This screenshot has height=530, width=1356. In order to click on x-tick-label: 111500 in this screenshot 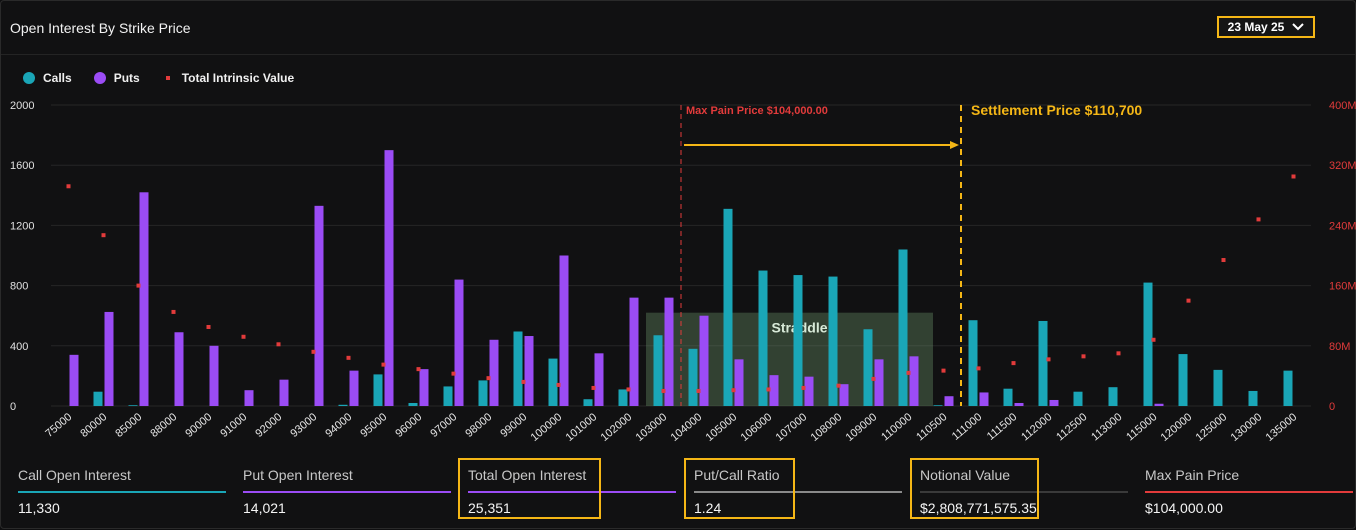, I will do `click(1002, 427)`.